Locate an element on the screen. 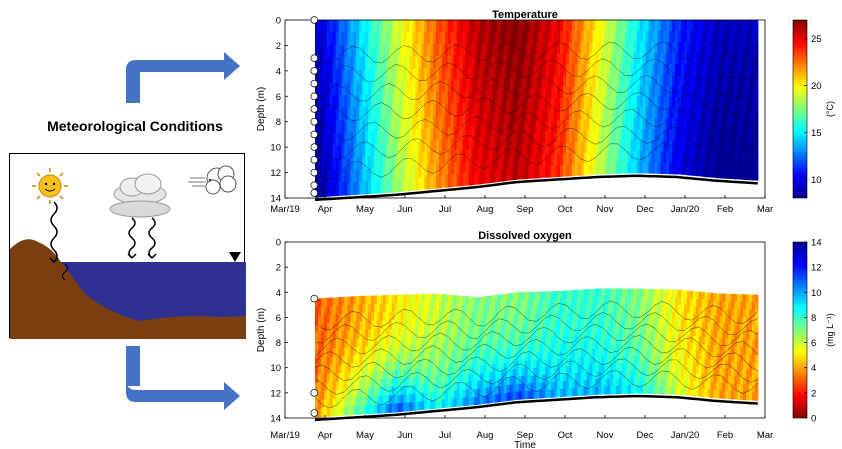 The image size is (842, 449). arrow-to-temperature is located at coordinates (183, 77).